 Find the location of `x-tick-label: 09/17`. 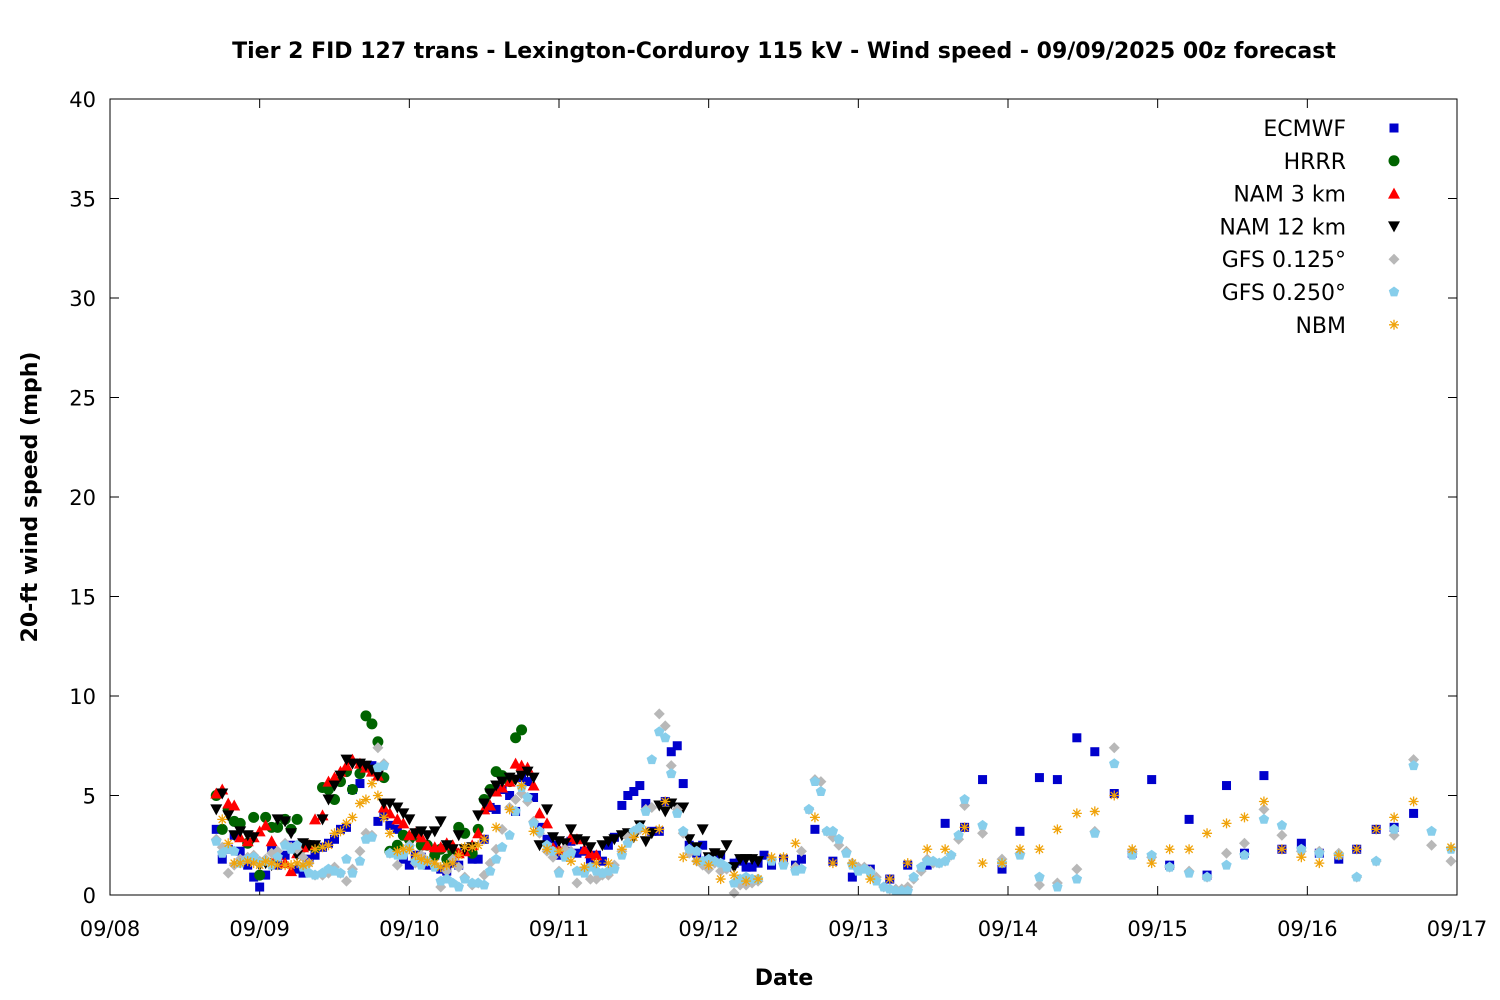

x-tick-label: 09/17 is located at coordinates (1457, 929).